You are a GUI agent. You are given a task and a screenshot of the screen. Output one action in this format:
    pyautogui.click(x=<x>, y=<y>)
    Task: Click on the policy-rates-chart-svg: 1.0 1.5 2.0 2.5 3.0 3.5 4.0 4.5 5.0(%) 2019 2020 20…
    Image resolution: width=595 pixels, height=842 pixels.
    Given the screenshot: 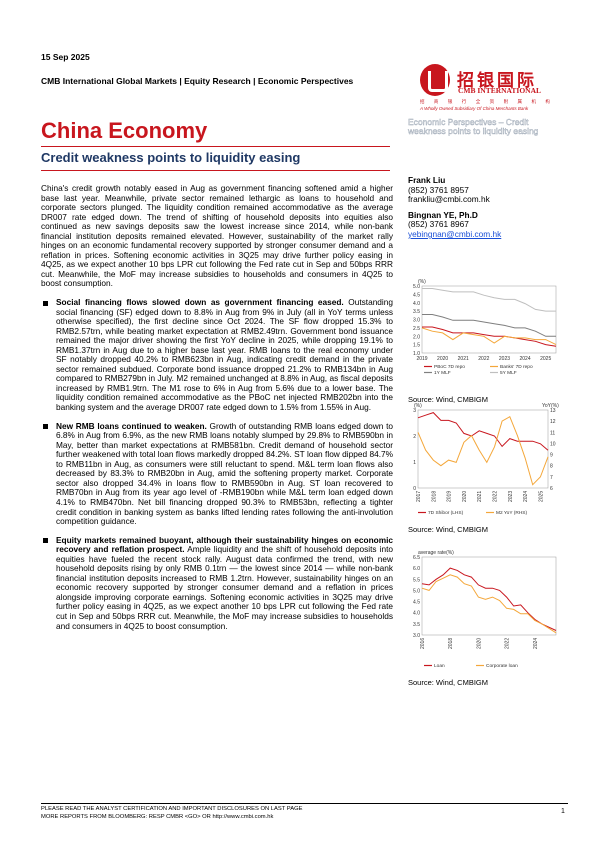 What is the action you would take?
    pyautogui.click(x=485, y=327)
    